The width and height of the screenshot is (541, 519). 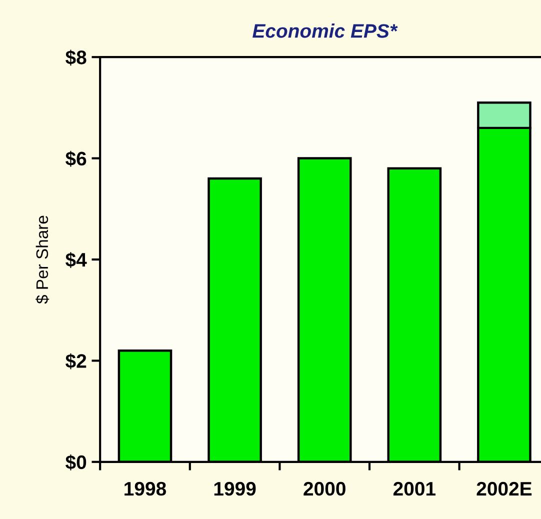 I want to click on y-tick-label: $8, so click(x=76, y=58).